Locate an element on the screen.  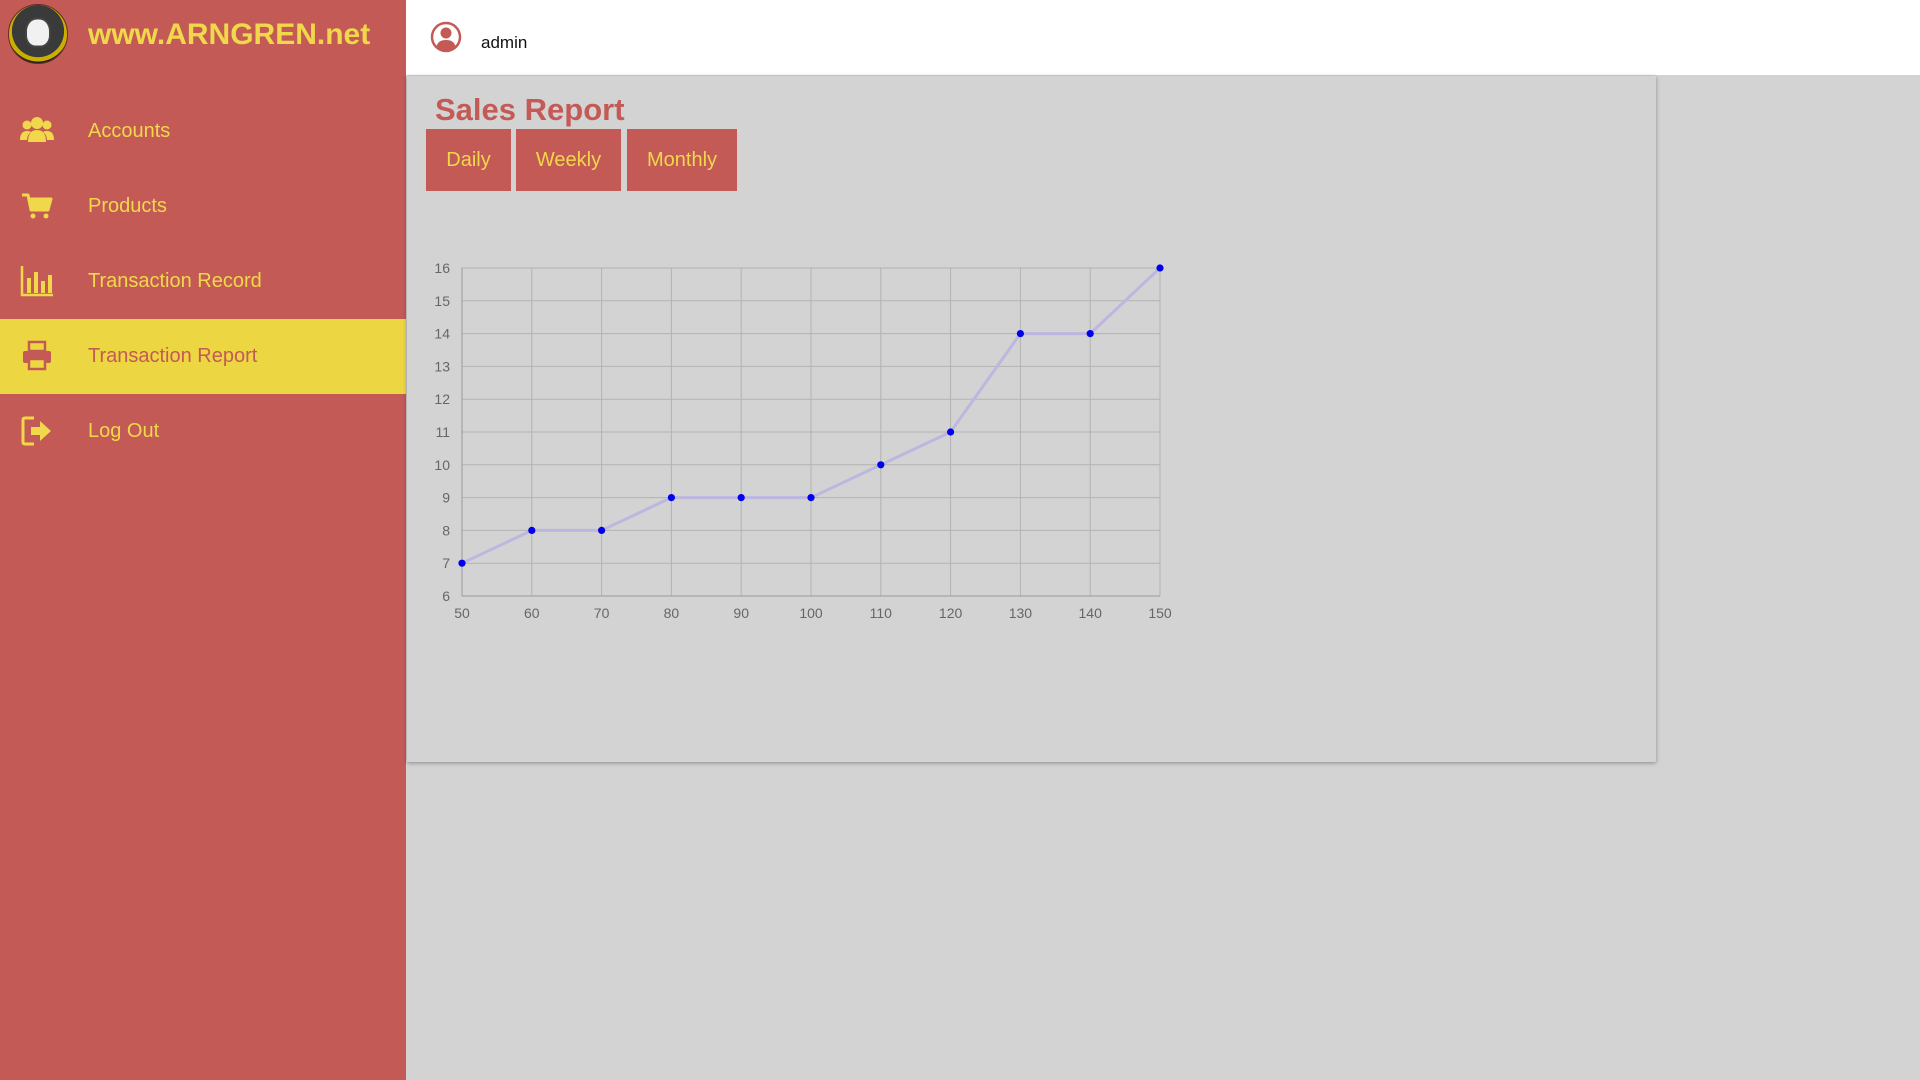
sidebar-item-accounts: Accounts is located at coordinates (203, 131).